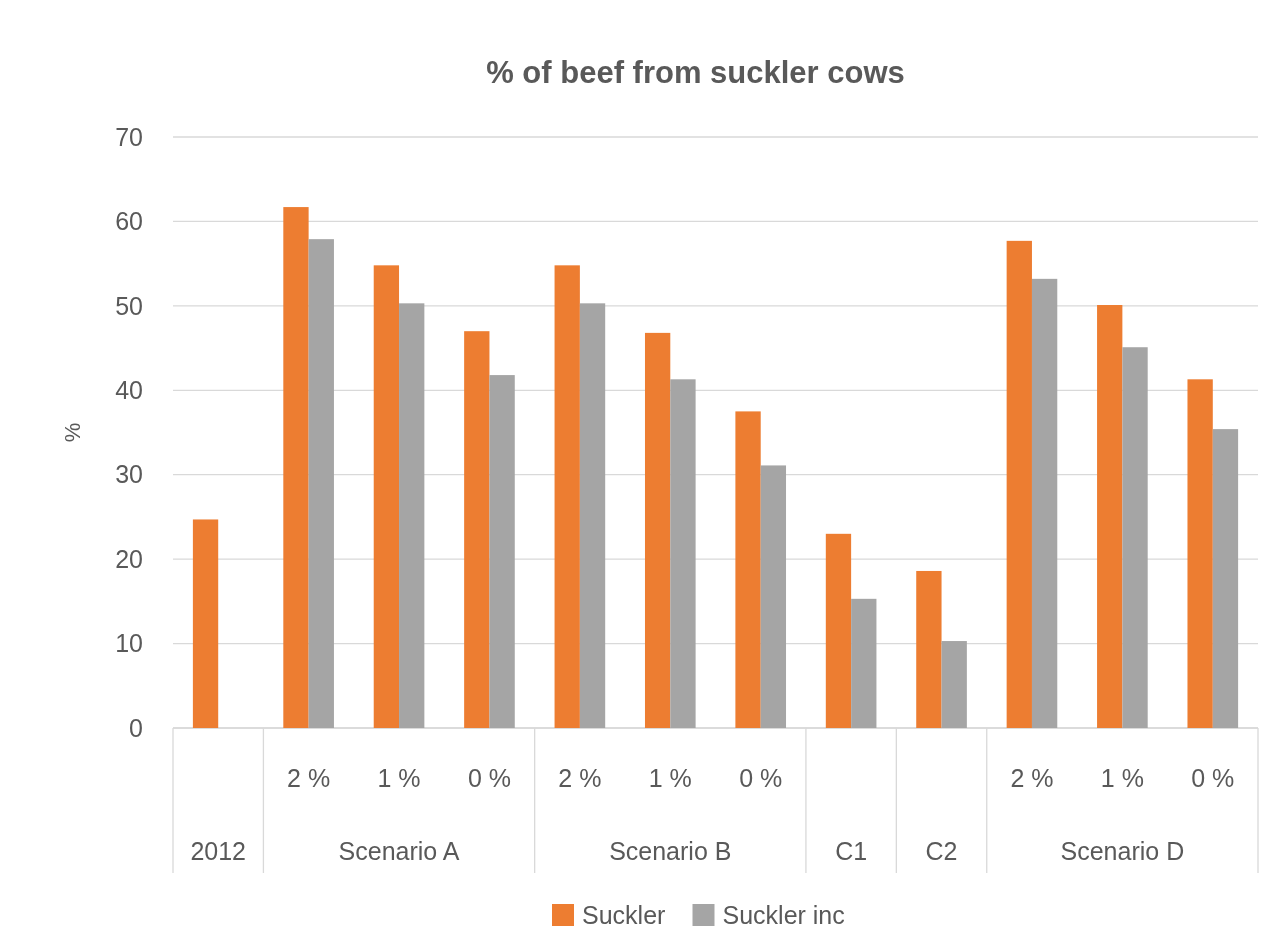 The height and width of the screenshot is (946, 1263). What do you see at coordinates (695, 72) in the screenshot?
I see `chart-title: % of beef from suckler cows` at bounding box center [695, 72].